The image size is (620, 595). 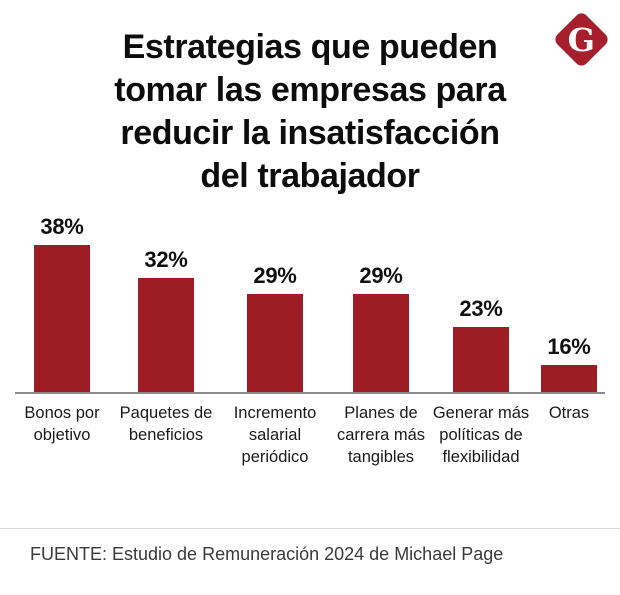 I want to click on bar-column: 16%, so click(x=567, y=363).